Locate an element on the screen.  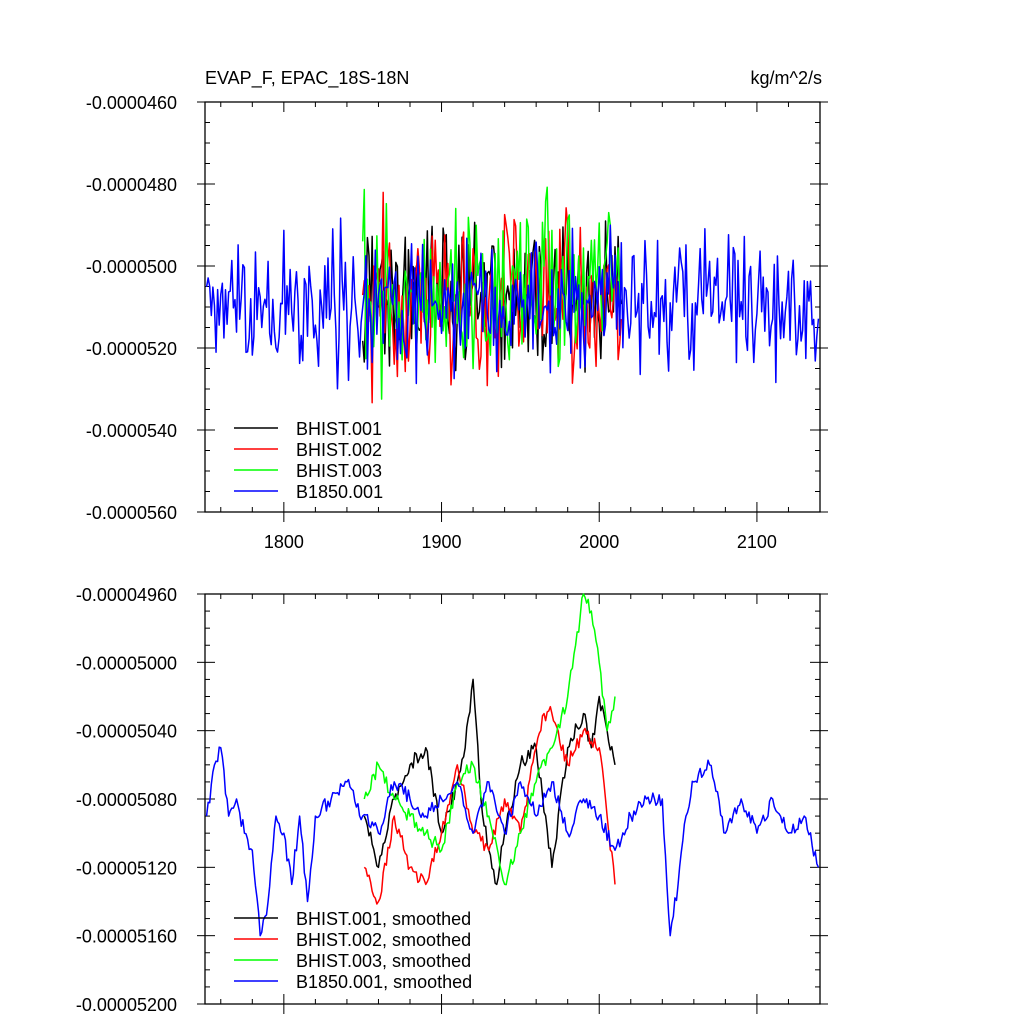
top-legend-label: BHIST.001 is located at coordinates (339, 429).